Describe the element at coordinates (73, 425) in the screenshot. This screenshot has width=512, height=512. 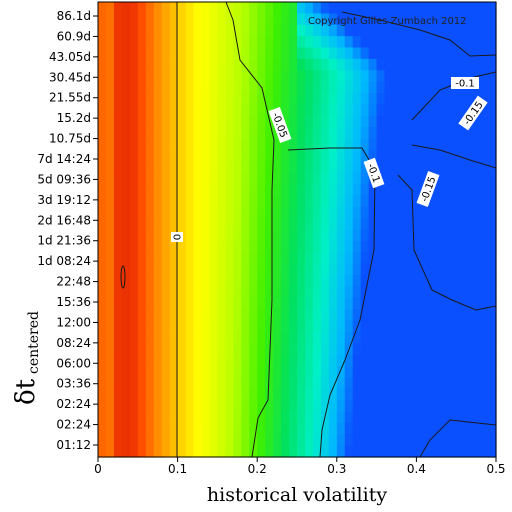
I see `y-tick-label: 02:24` at that location.